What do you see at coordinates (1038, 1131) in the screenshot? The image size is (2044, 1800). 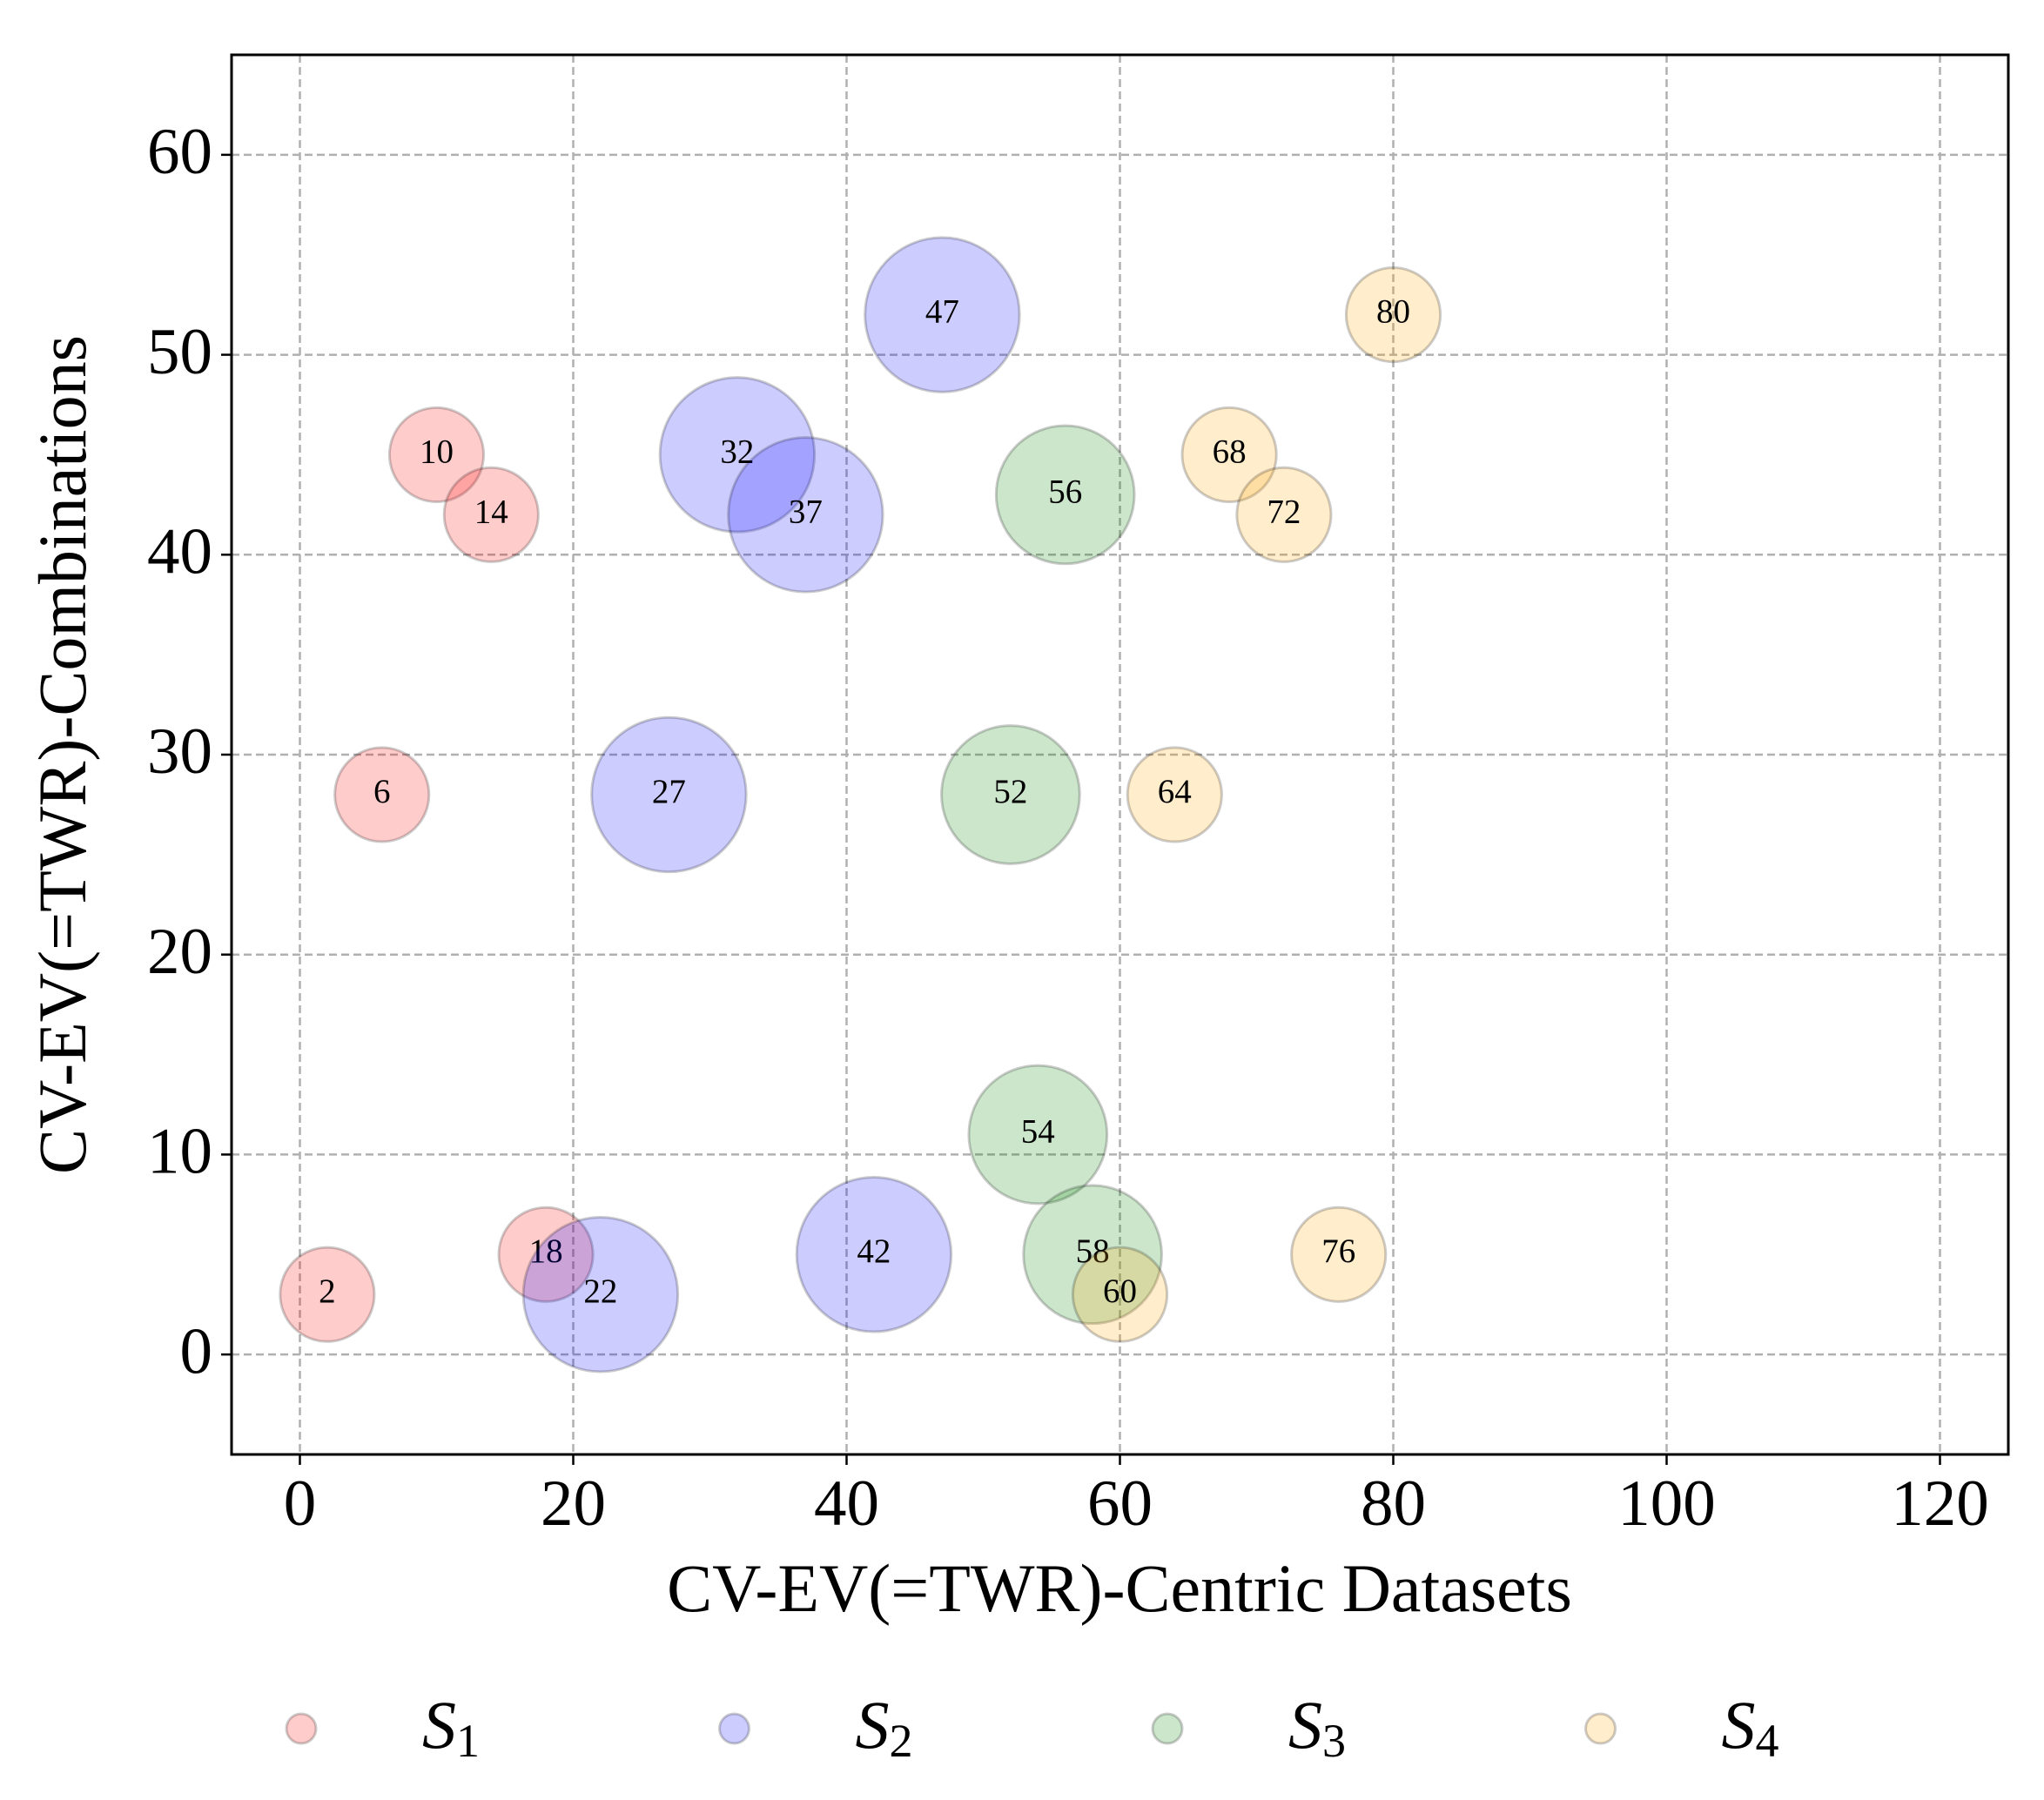 I see `point-label: 54` at bounding box center [1038, 1131].